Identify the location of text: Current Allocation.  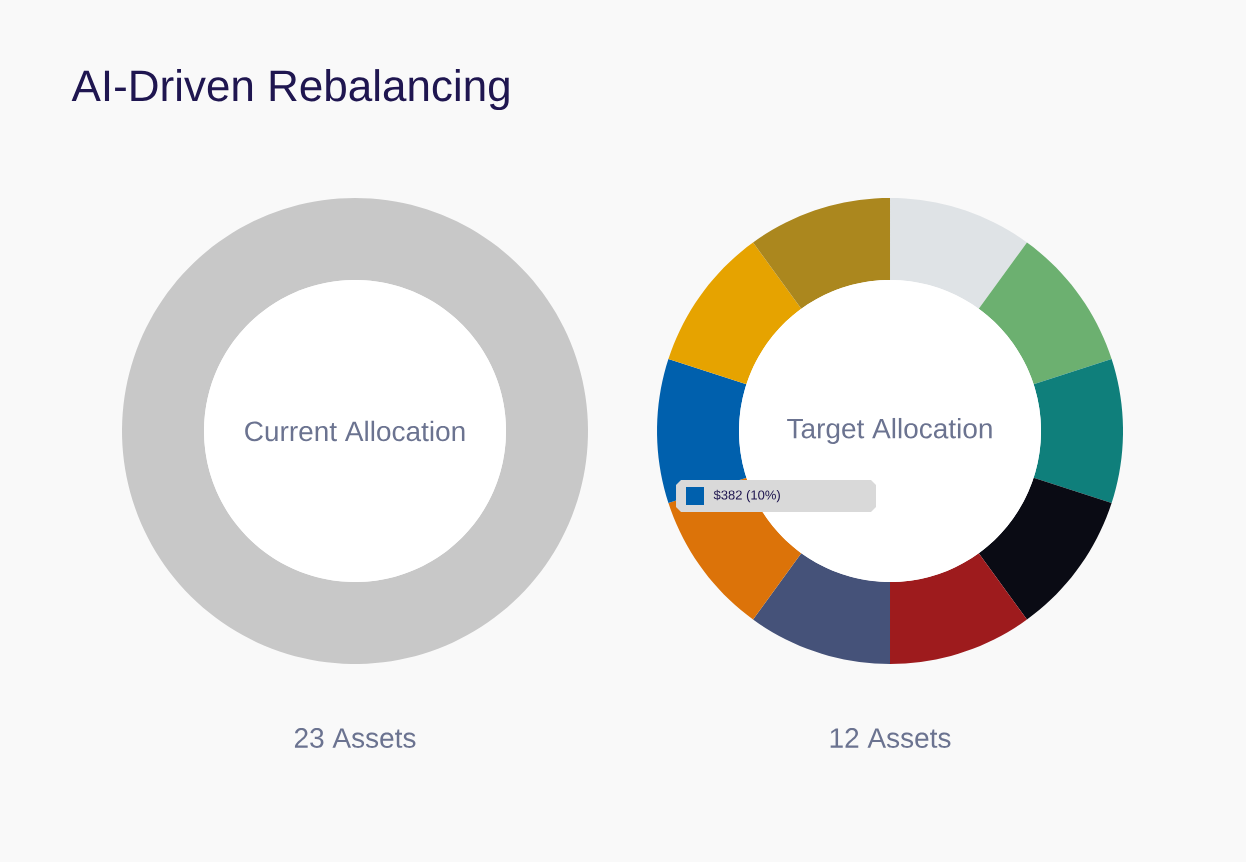
(355, 431).